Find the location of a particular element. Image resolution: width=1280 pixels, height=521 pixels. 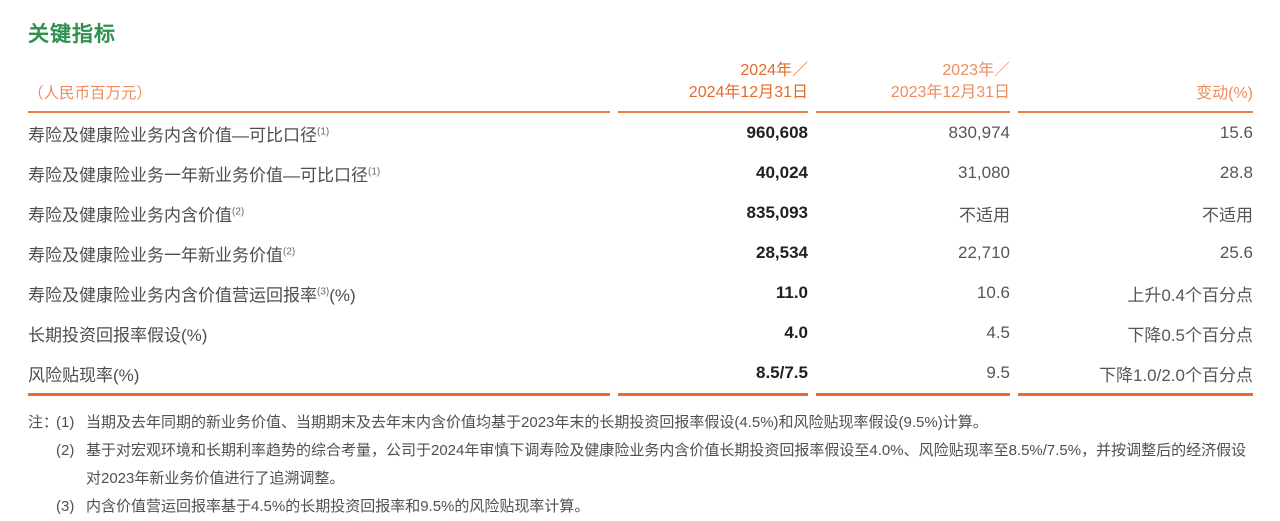

footnote-number: (2) is located at coordinates (65, 451).